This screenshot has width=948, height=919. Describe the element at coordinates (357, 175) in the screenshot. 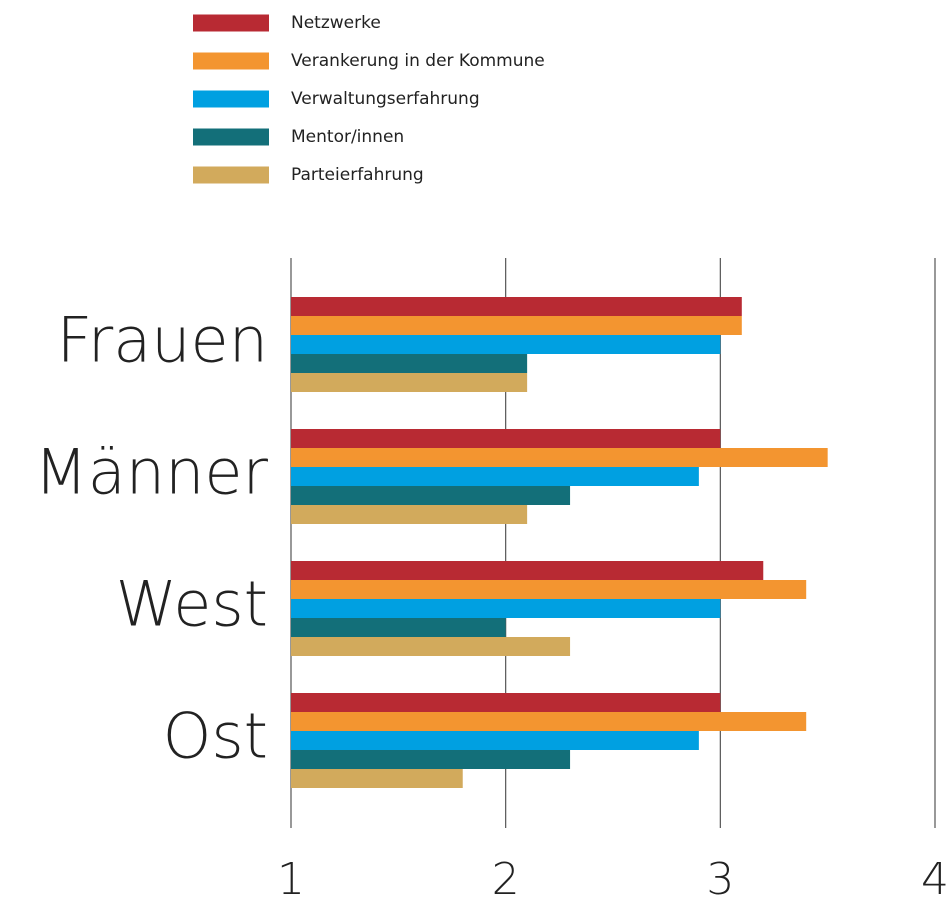

I see `legend-label: Parteierfahrung` at that location.